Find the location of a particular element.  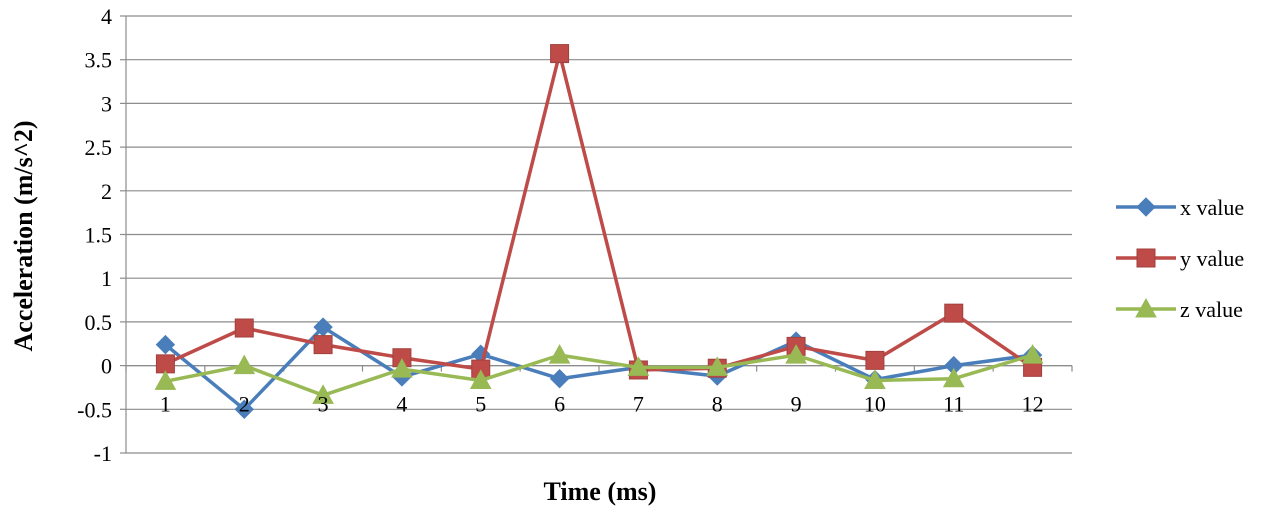

legend: x value y value z value is located at coordinates (1180, 258).